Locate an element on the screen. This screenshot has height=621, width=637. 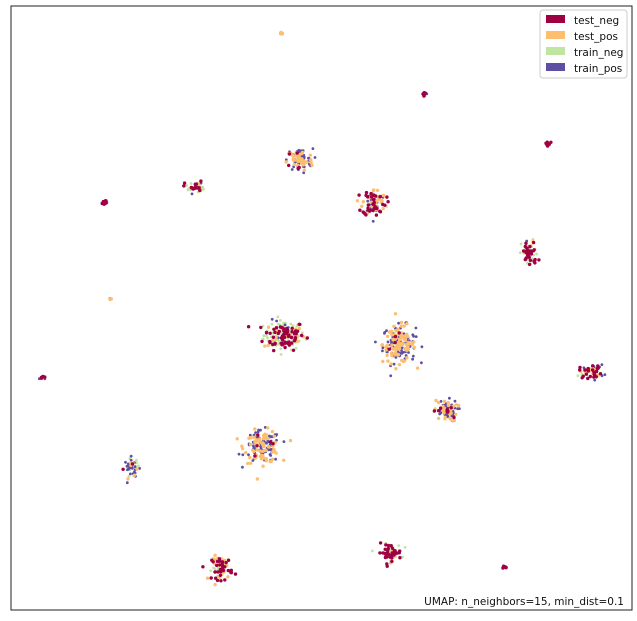
legend-label-test-pos: test_pos is located at coordinates (596, 37).